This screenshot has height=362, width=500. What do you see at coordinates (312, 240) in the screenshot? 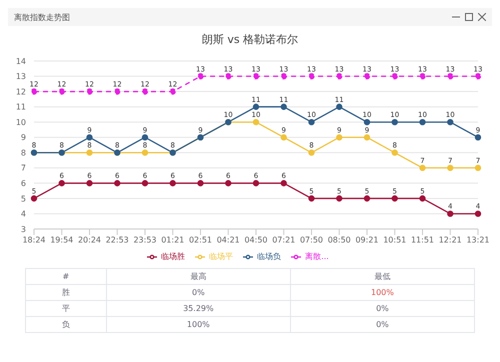
I see `x-tick-label: 07:50` at bounding box center [312, 240].